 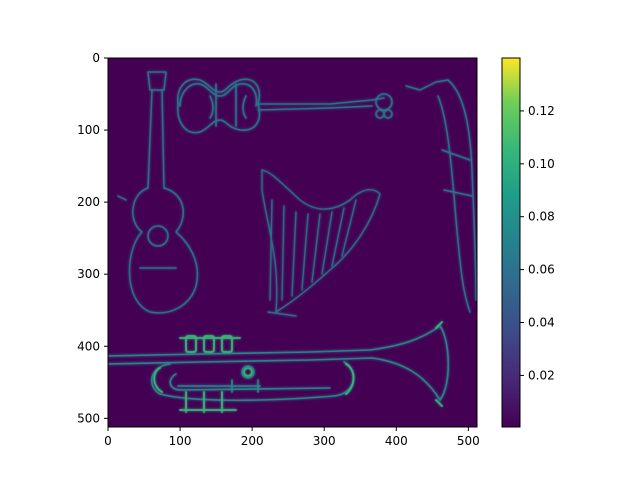 I want to click on guitar-edges, so click(x=158, y=192).